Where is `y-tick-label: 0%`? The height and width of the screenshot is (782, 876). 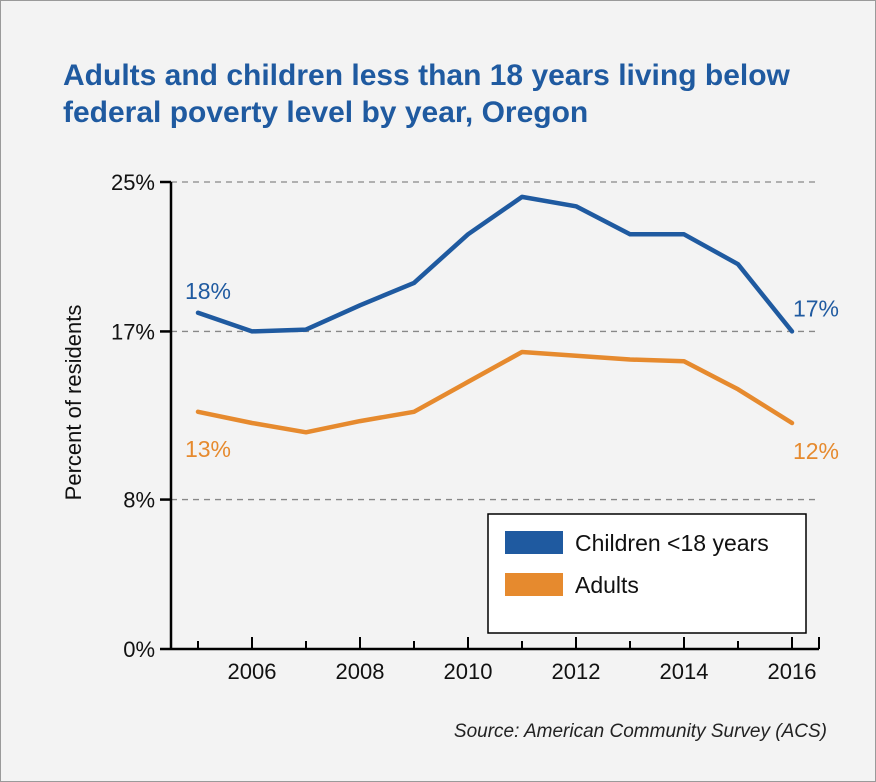
y-tick-label: 0% is located at coordinates (139, 649).